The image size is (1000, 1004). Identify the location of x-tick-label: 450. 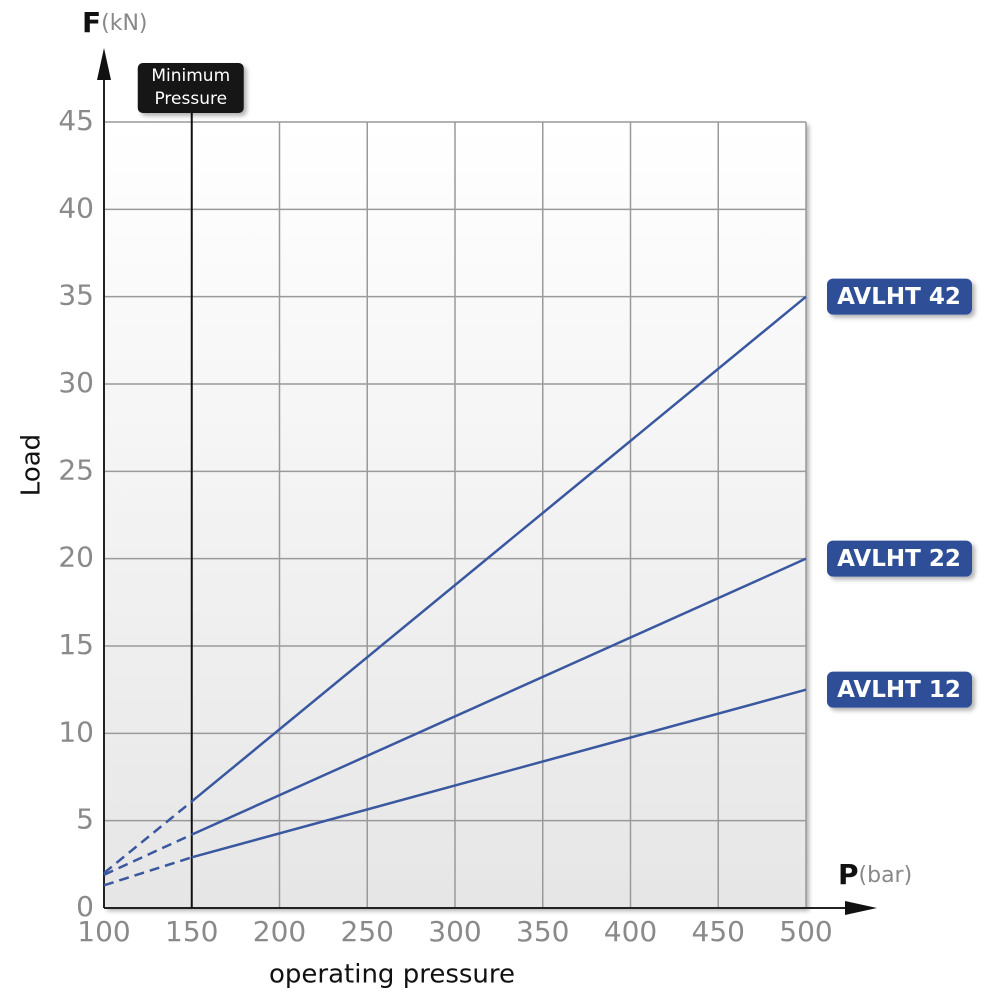
(718, 931).